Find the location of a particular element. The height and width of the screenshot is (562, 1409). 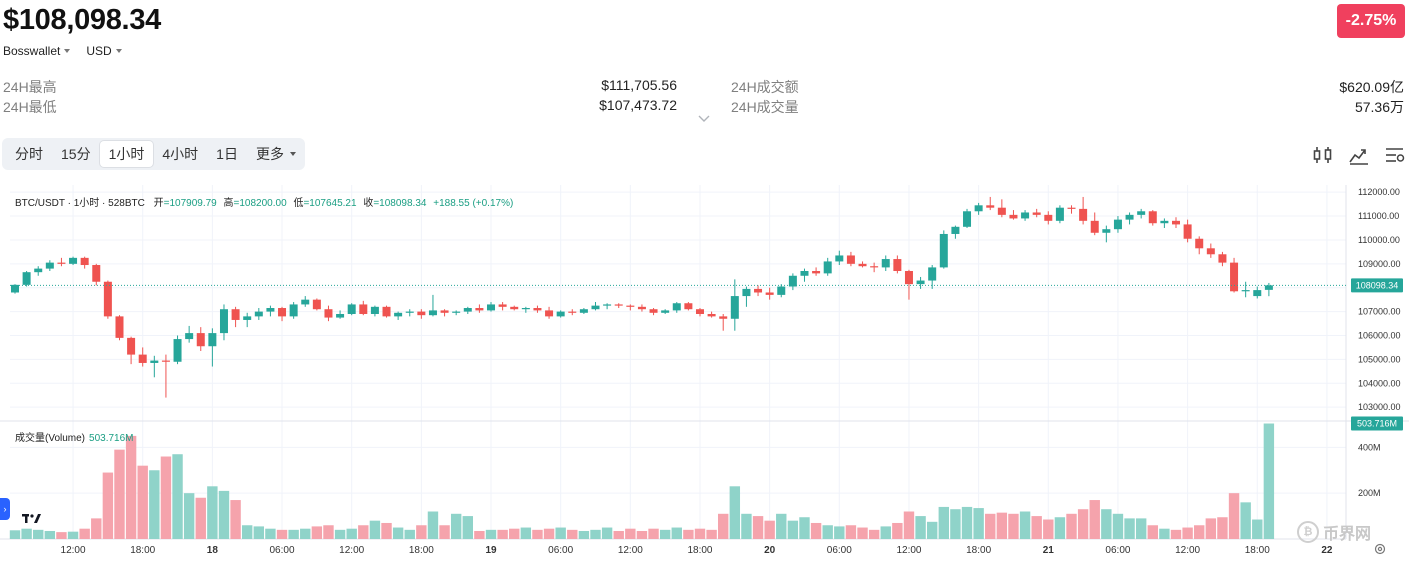

currency-selector: USD is located at coordinates (104, 51).